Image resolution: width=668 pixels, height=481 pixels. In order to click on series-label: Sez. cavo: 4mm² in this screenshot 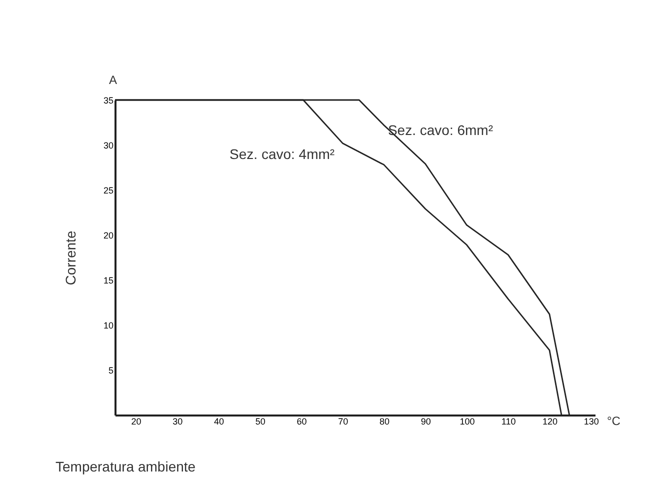, I will do `click(282, 154)`.